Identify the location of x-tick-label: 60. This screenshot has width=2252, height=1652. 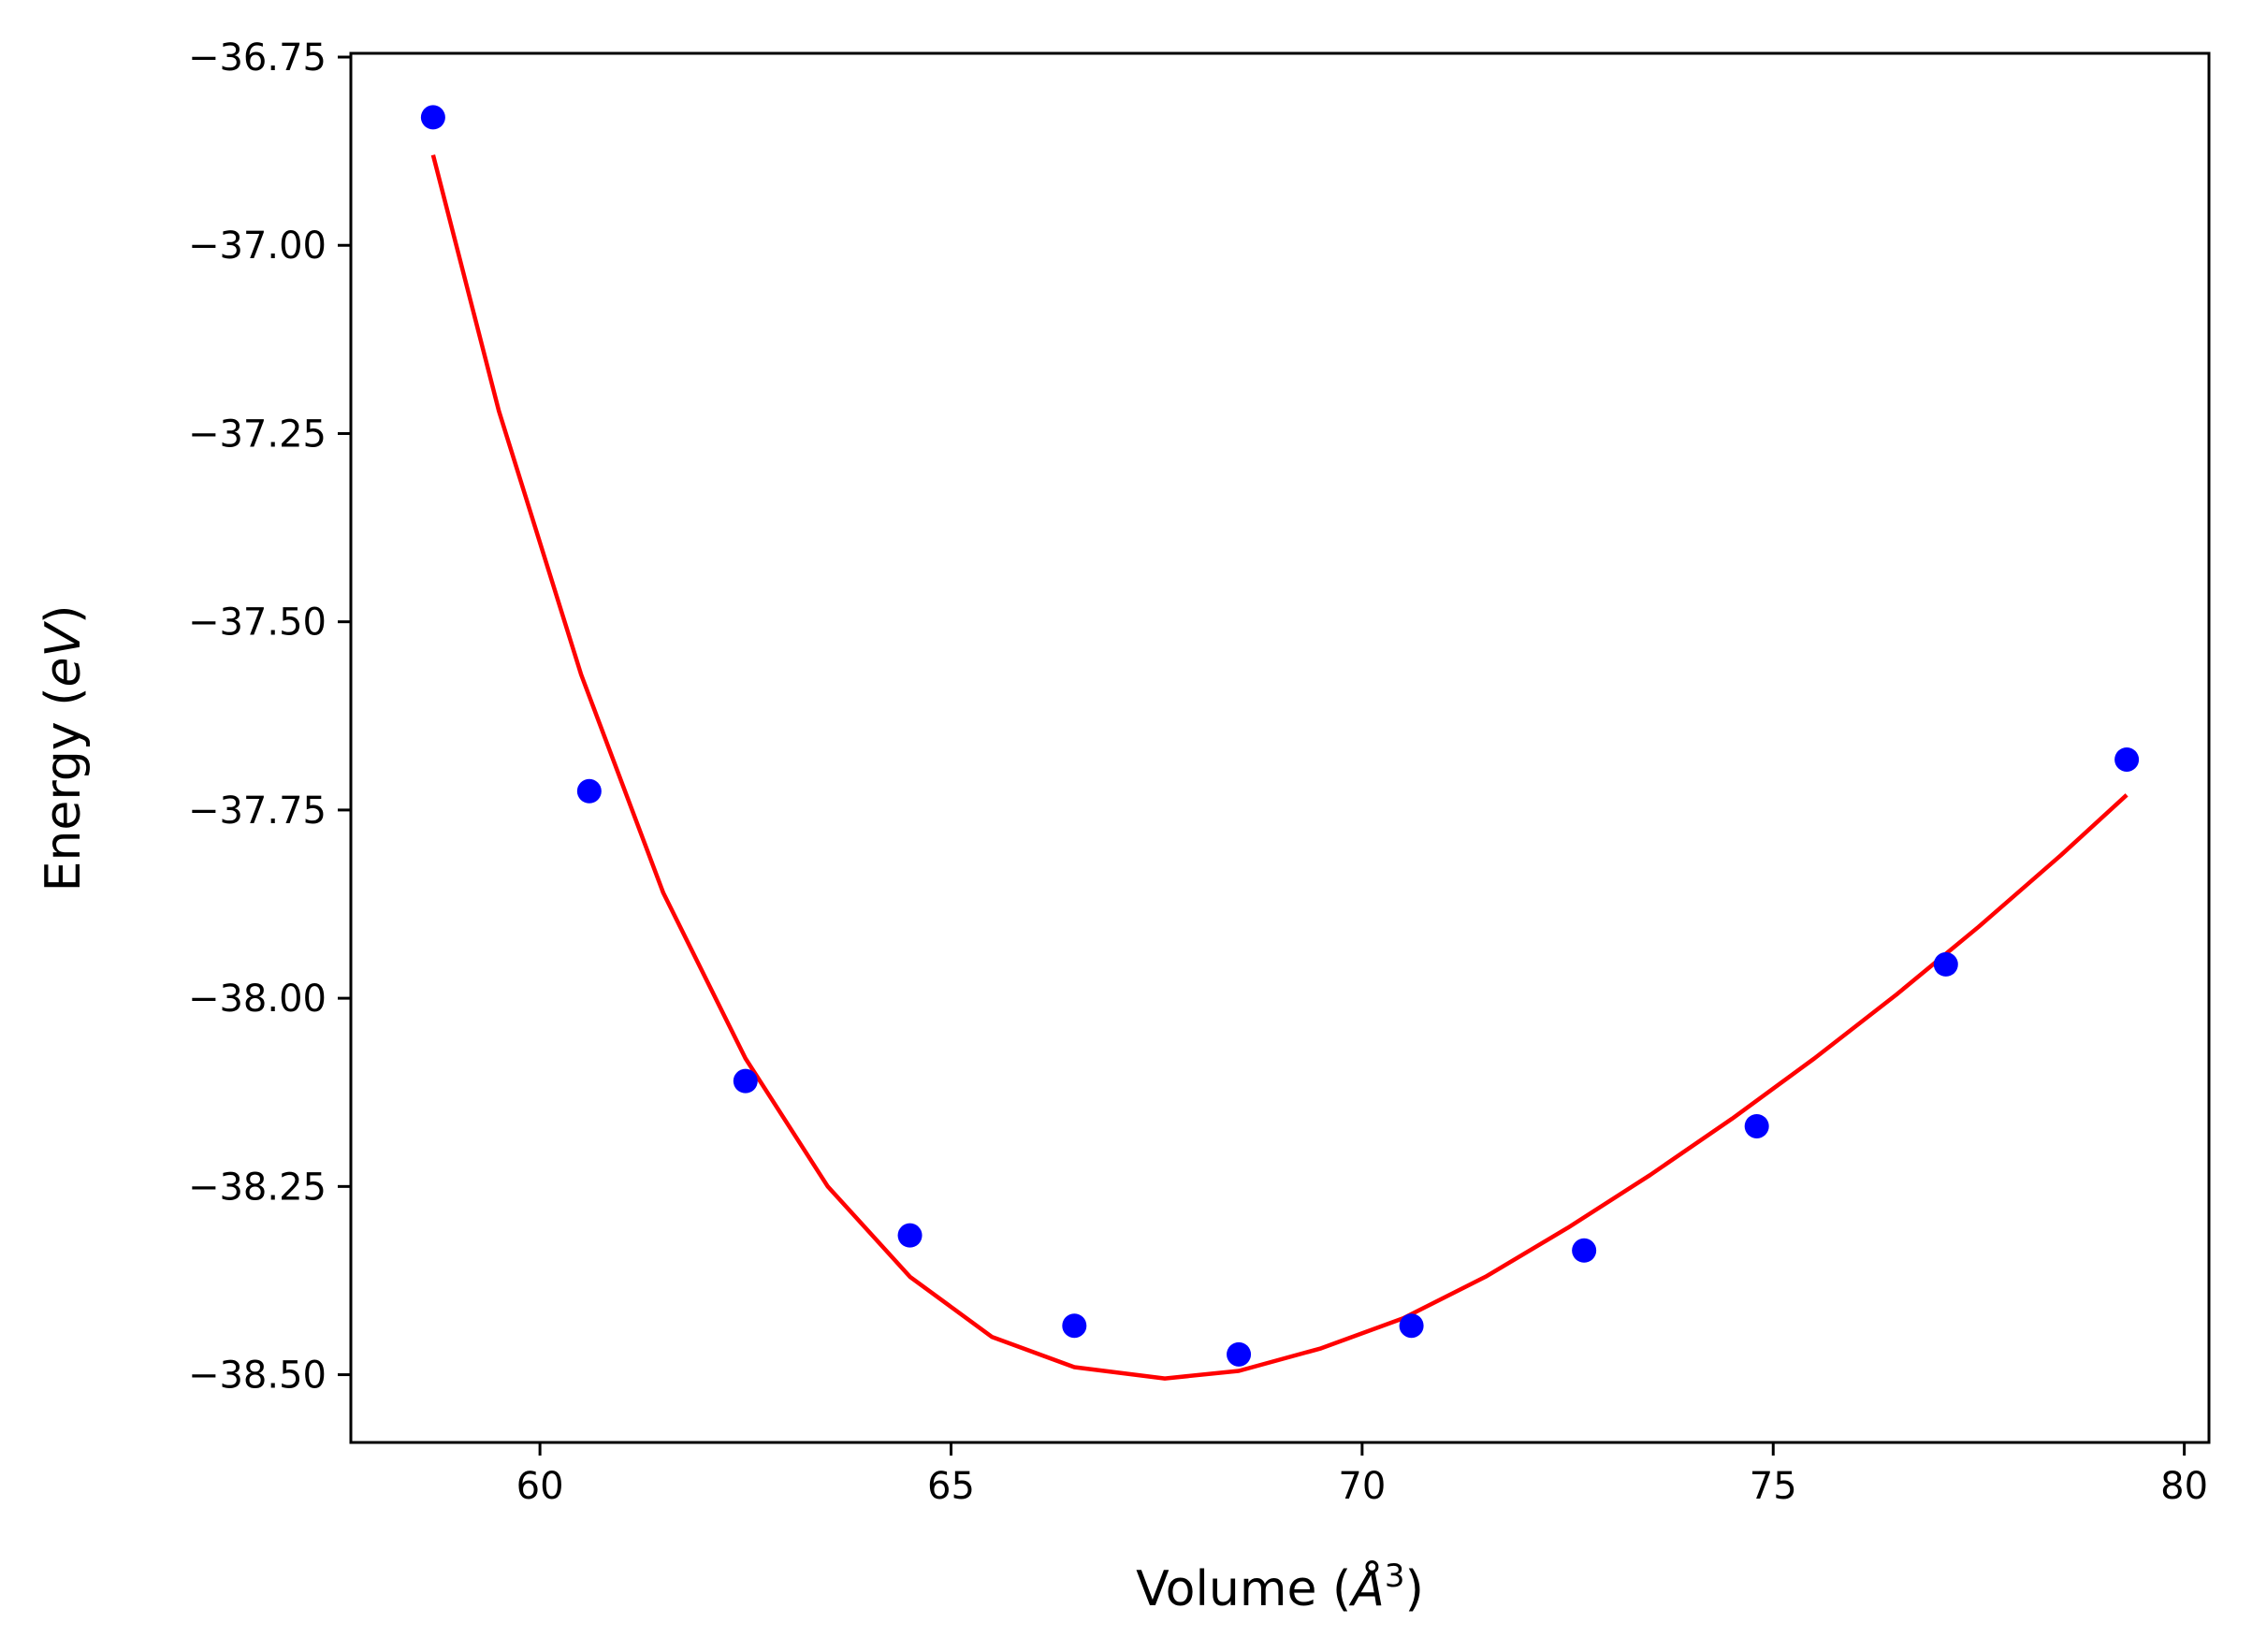
(540, 1486).